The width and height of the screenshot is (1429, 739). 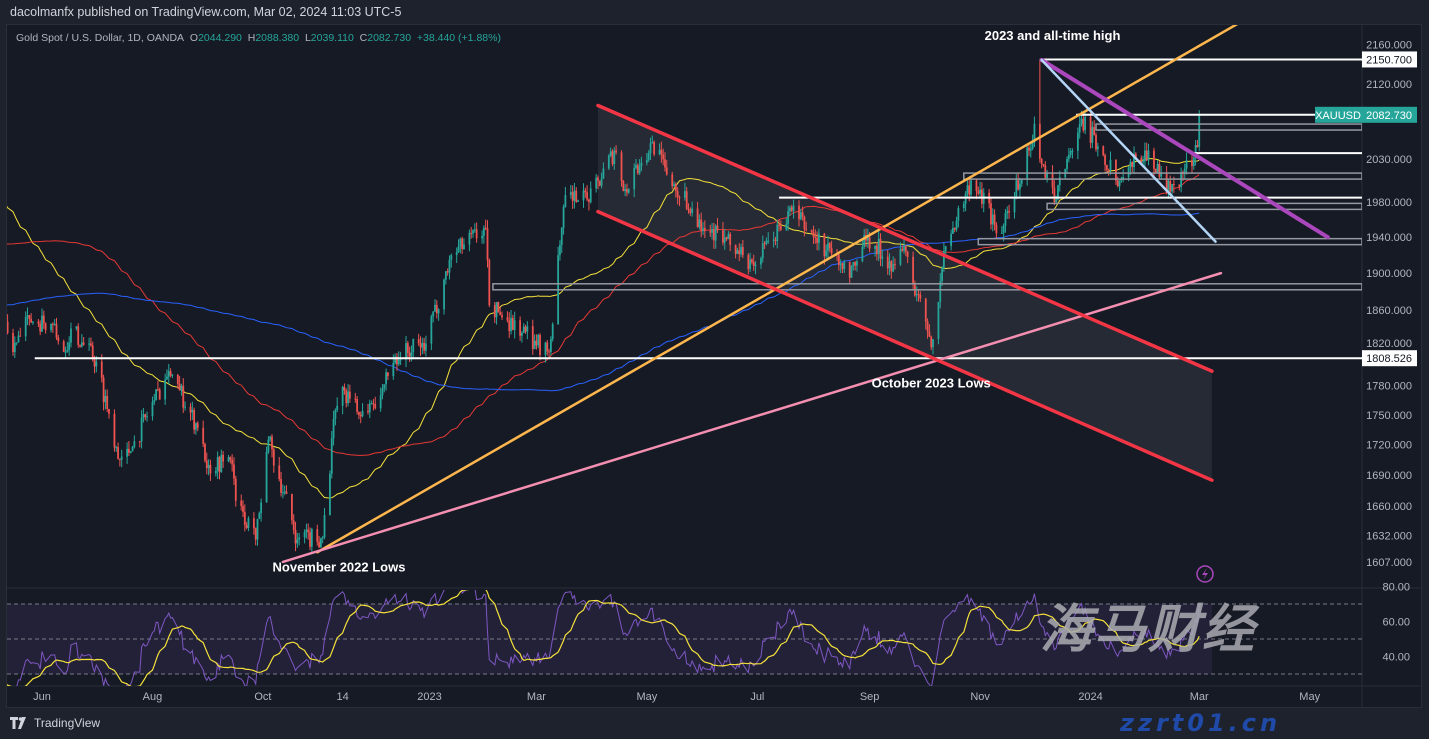 I want to click on time-tick-label: Aug, so click(x=153, y=697).